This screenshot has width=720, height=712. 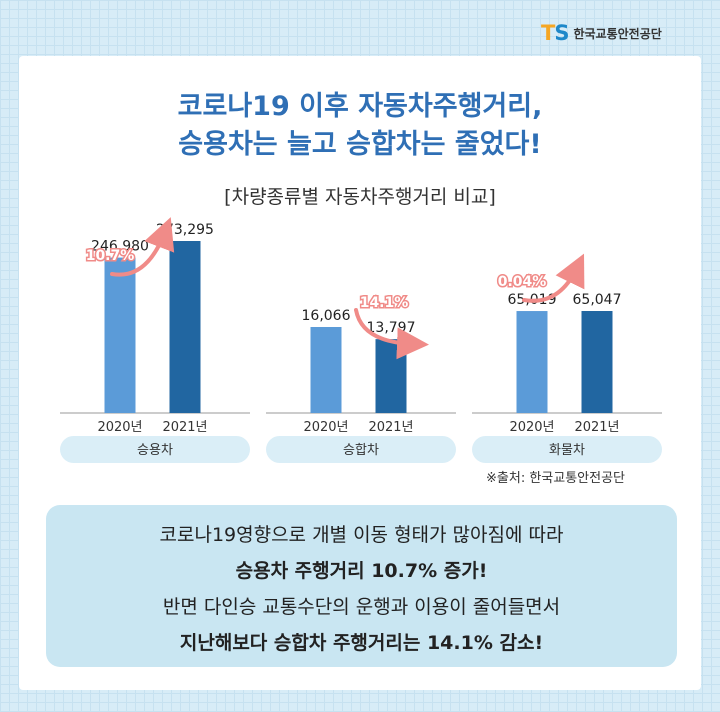 What do you see at coordinates (361, 535) in the screenshot?
I see `info-line-1: 코로나19영향으로 개별 이동 형태가 많아짐에 따라` at bounding box center [361, 535].